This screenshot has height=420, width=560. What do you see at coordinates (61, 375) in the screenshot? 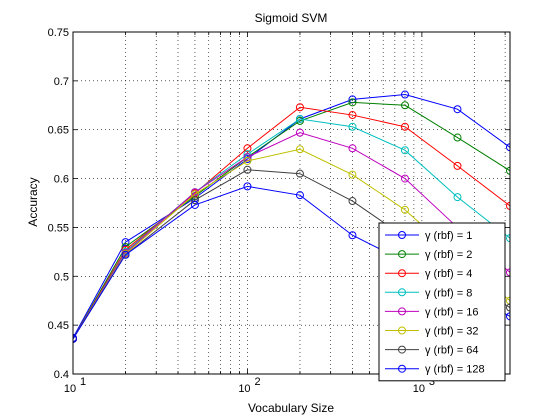
I see `y-tick-label: 0.4` at bounding box center [61, 375].